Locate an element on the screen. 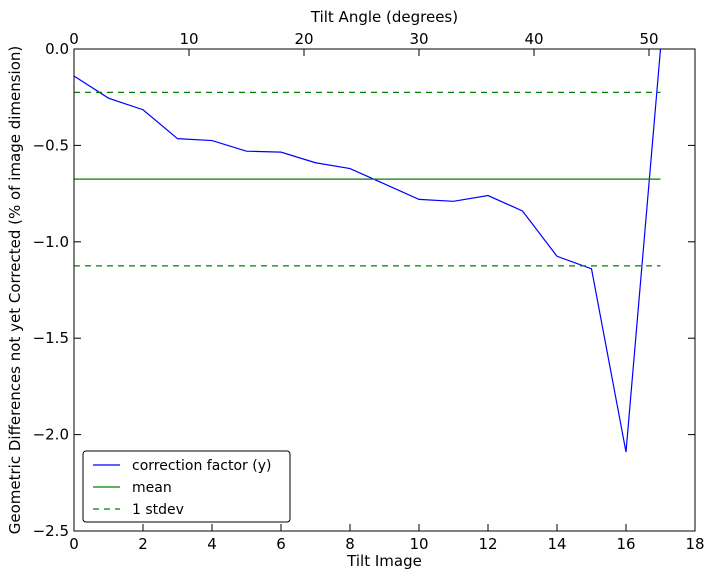  top-x-tick-label: 40 is located at coordinates (533, 39).